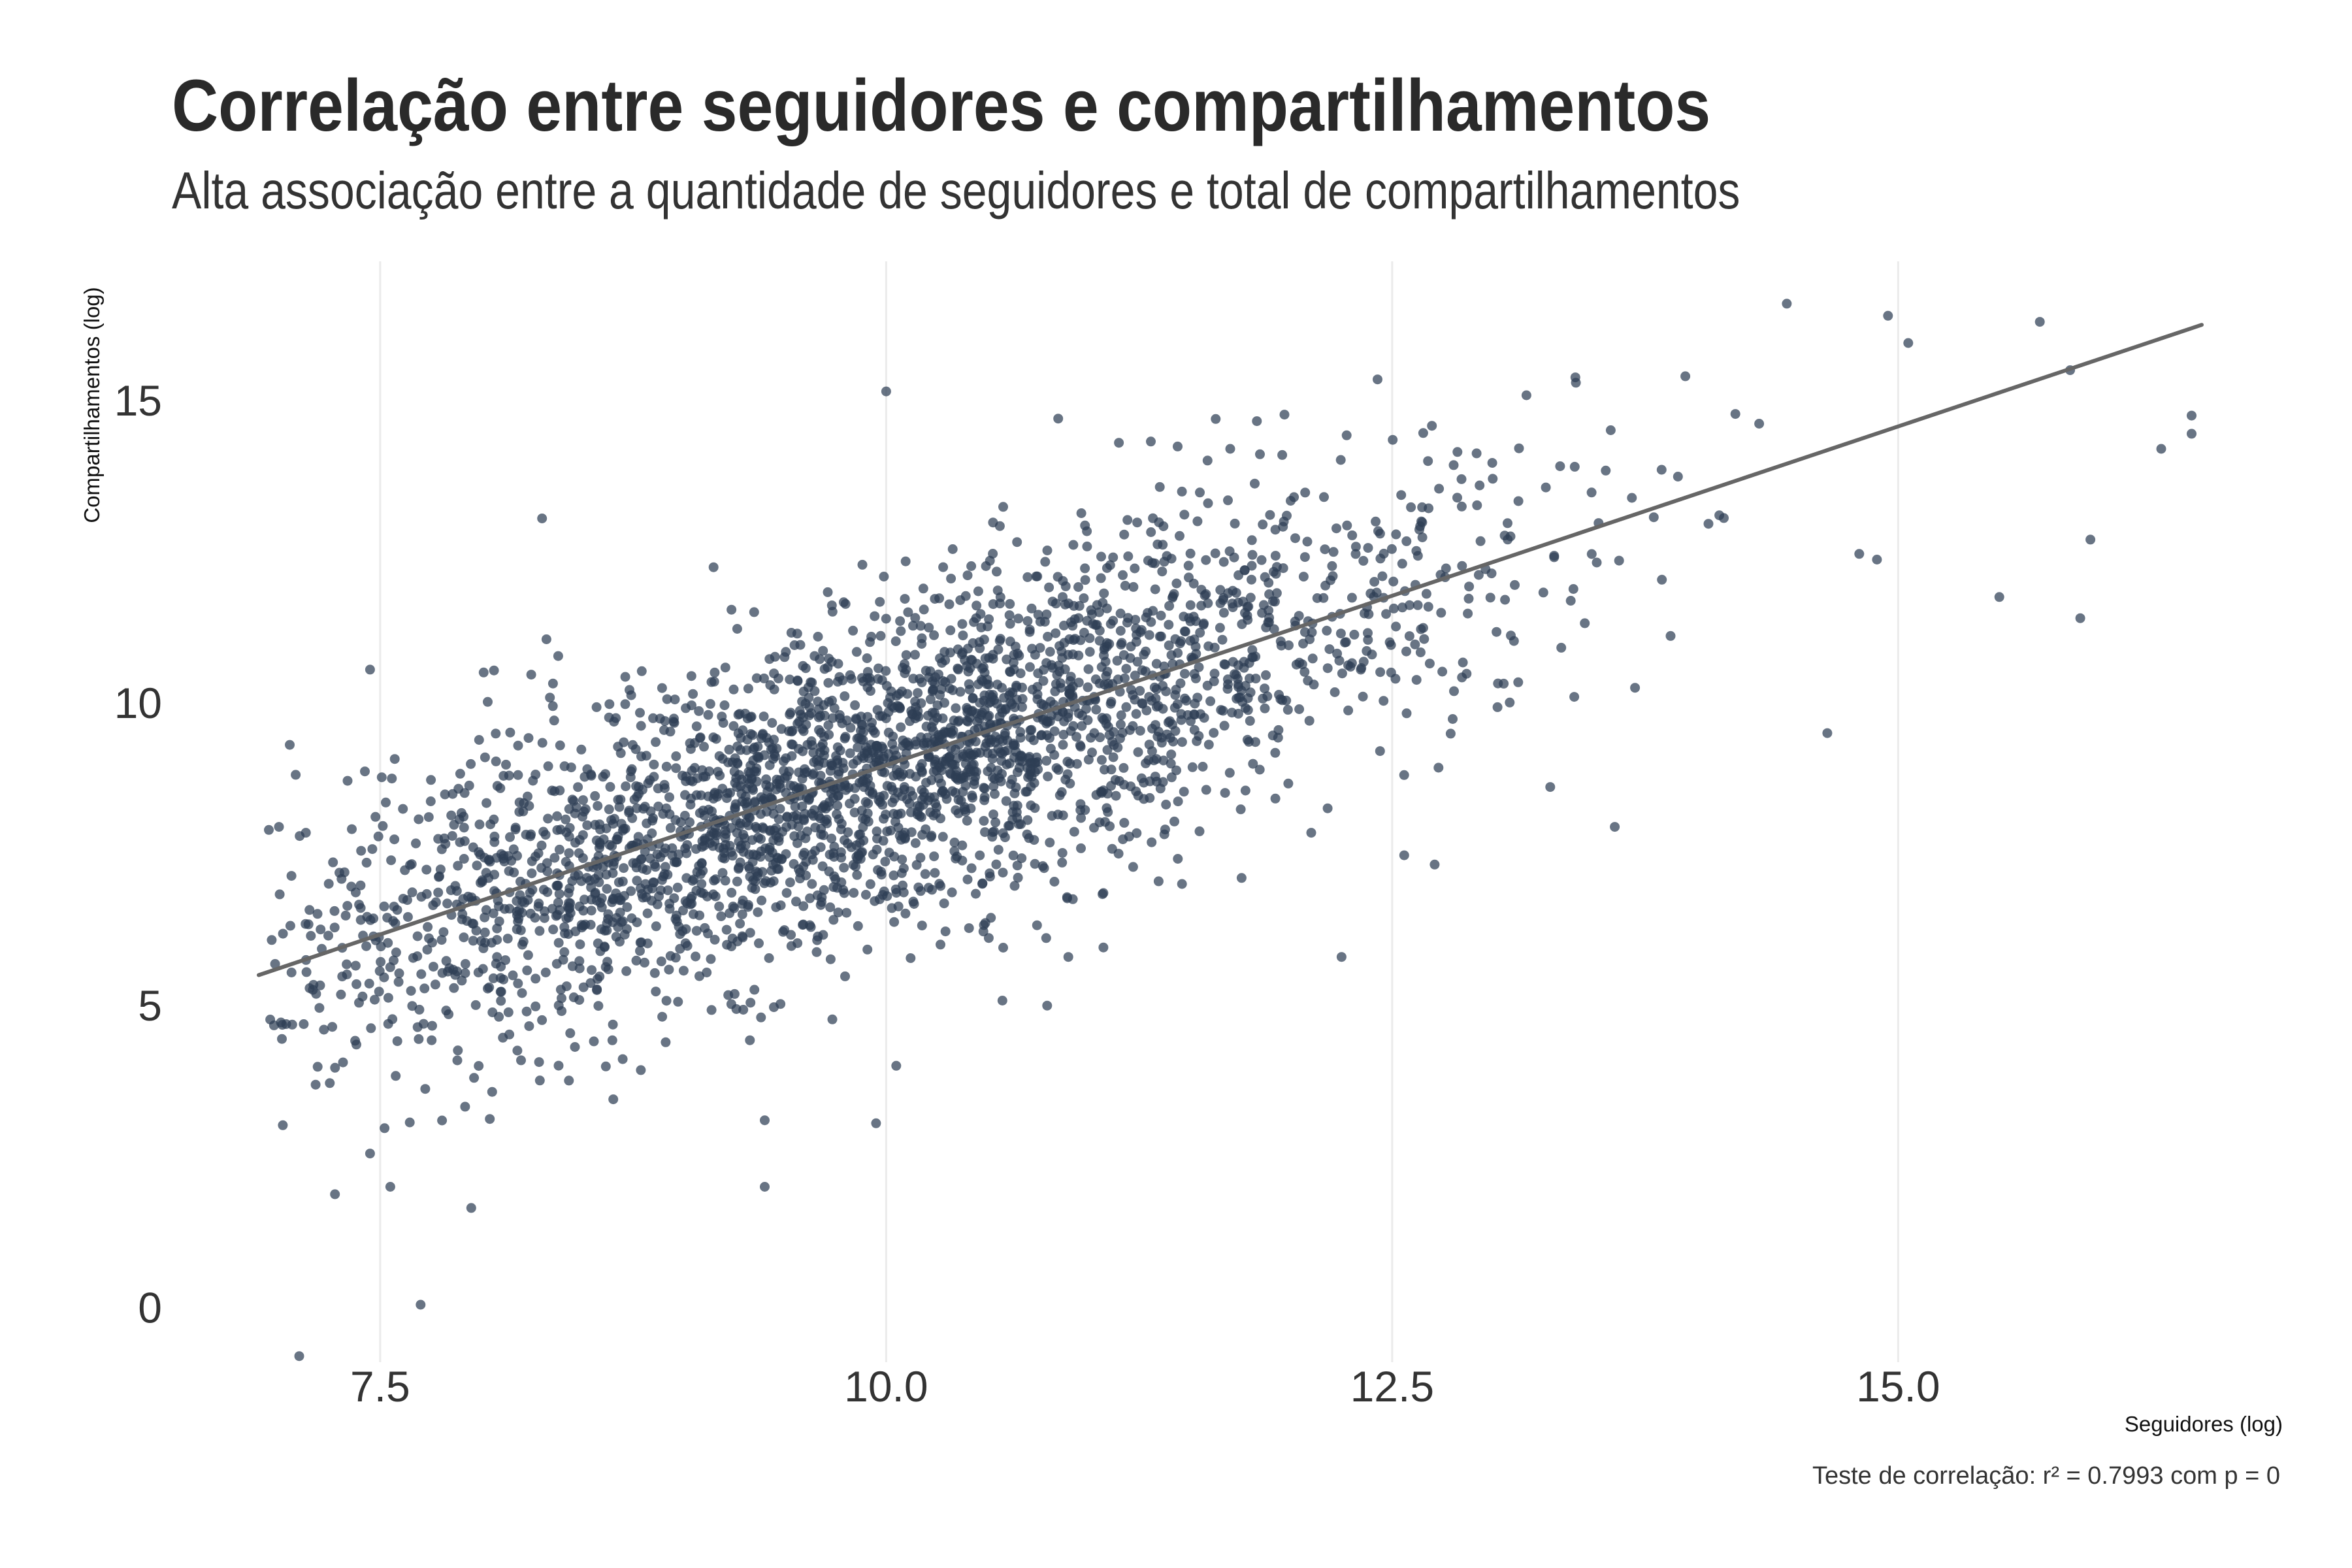  Describe the element at coordinates (92, 405) in the screenshot. I see `y-axis-title: Compartilhamentos (log)` at that location.